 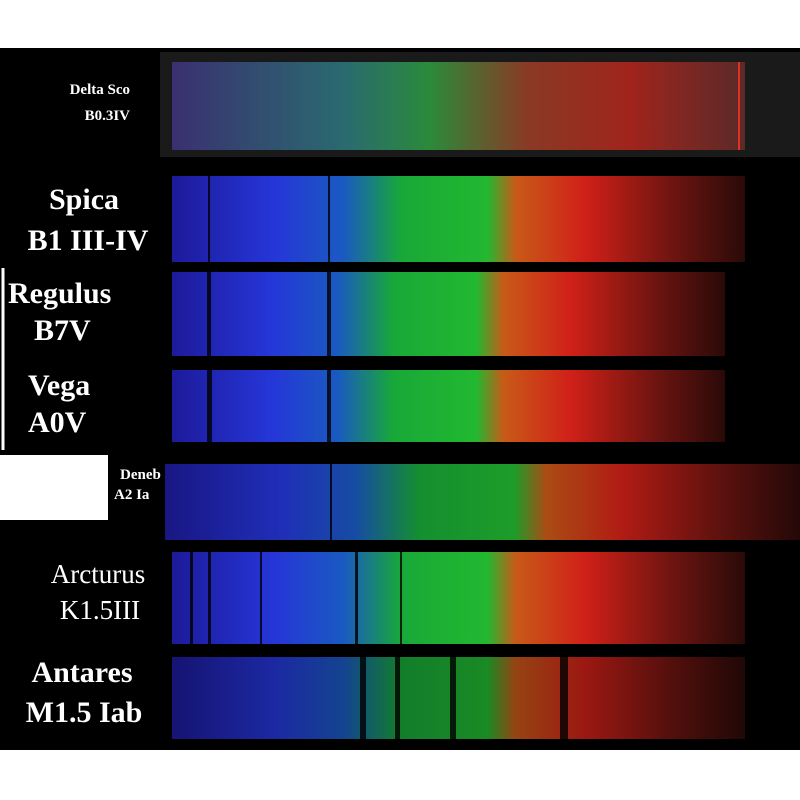 I want to click on star-name: Antares, so click(x=81, y=672).